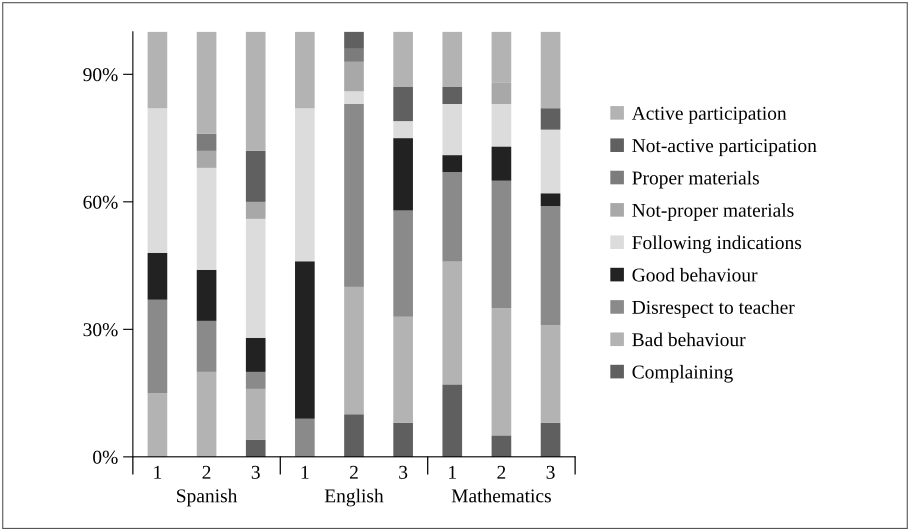 The image size is (910, 530). What do you see at coordinates (713, 212) in the screenshot?
I see `legend-label: Not-proper materials` at bounding box center [713, 212].